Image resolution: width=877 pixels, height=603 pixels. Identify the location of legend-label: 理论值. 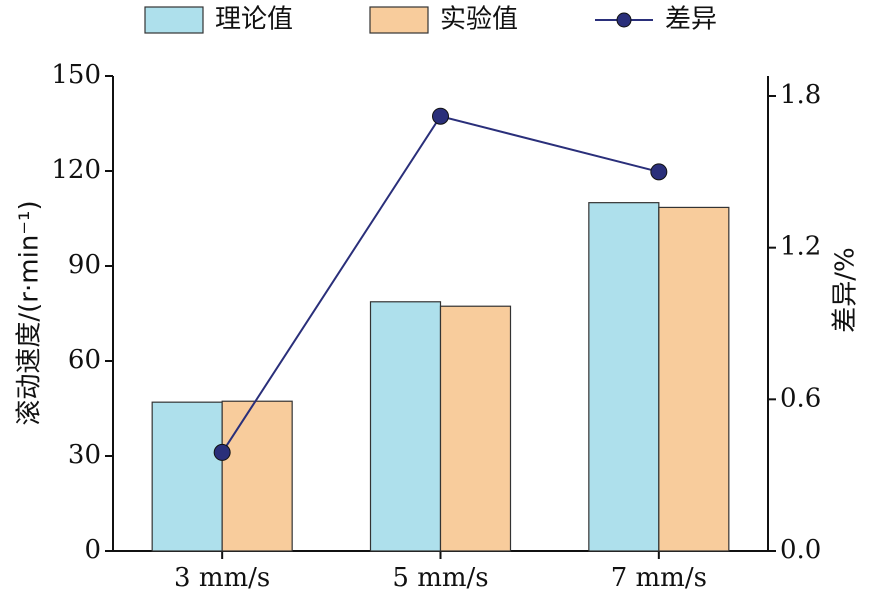
(254, 20).